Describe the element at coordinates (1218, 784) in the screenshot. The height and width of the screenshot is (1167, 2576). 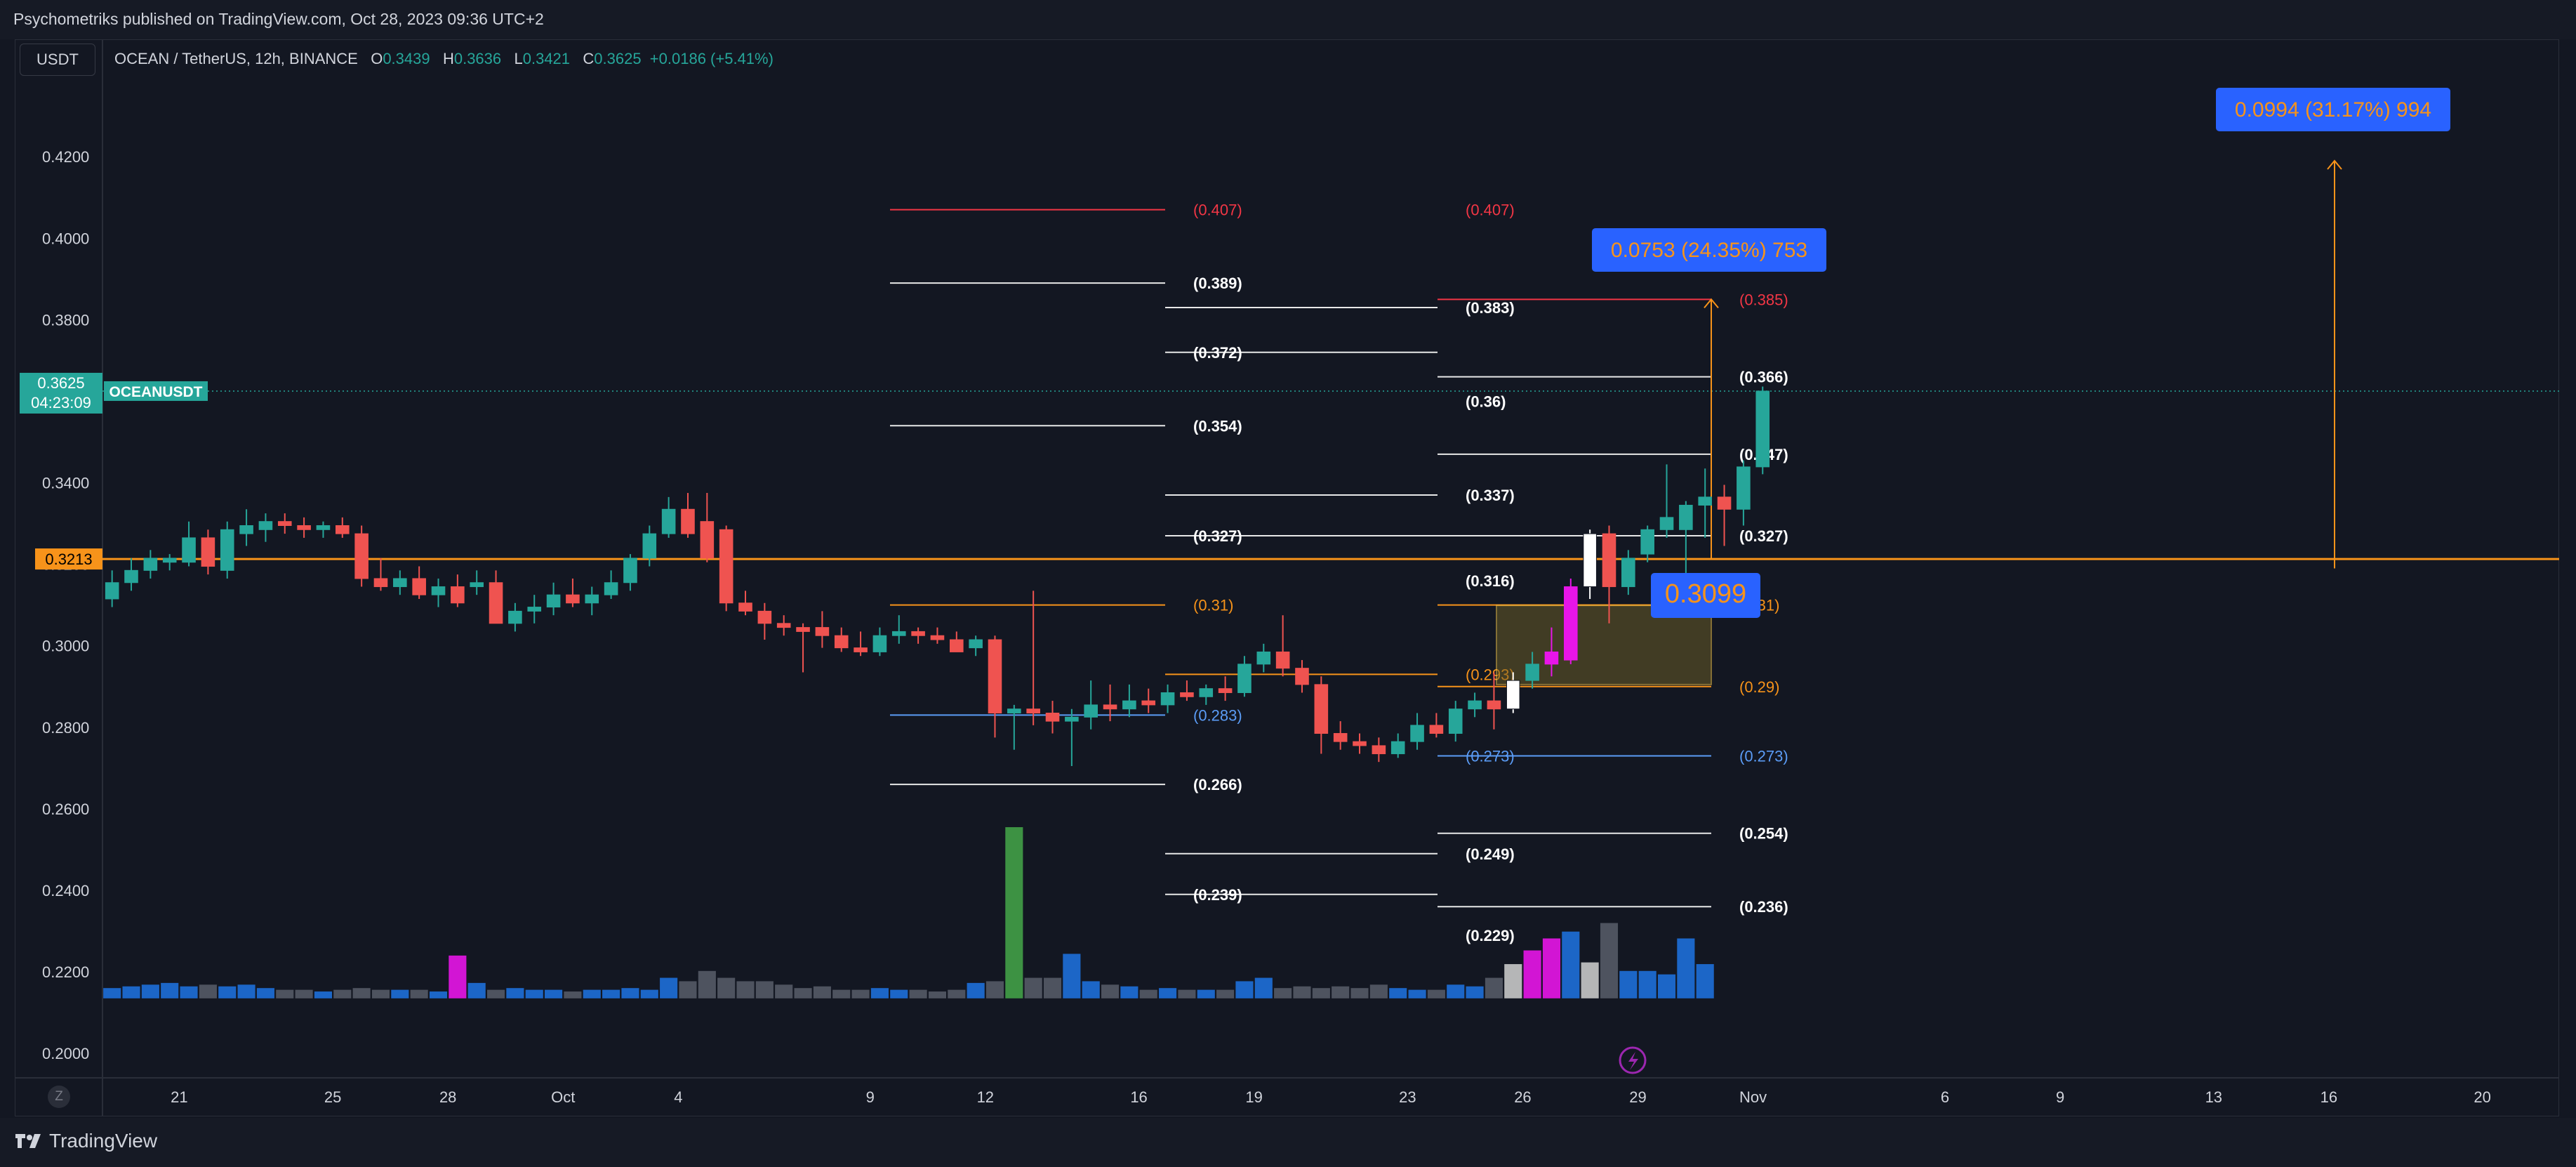
I see `fib-set-1-label: (0.266)` at that location.